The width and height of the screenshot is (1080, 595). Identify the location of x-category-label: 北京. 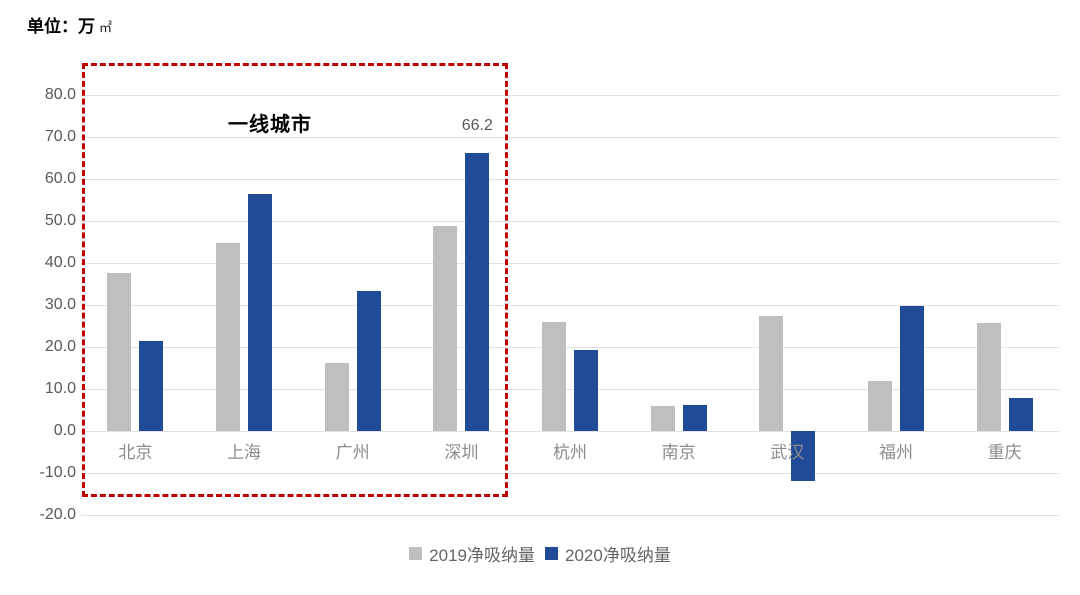
(135, 452).